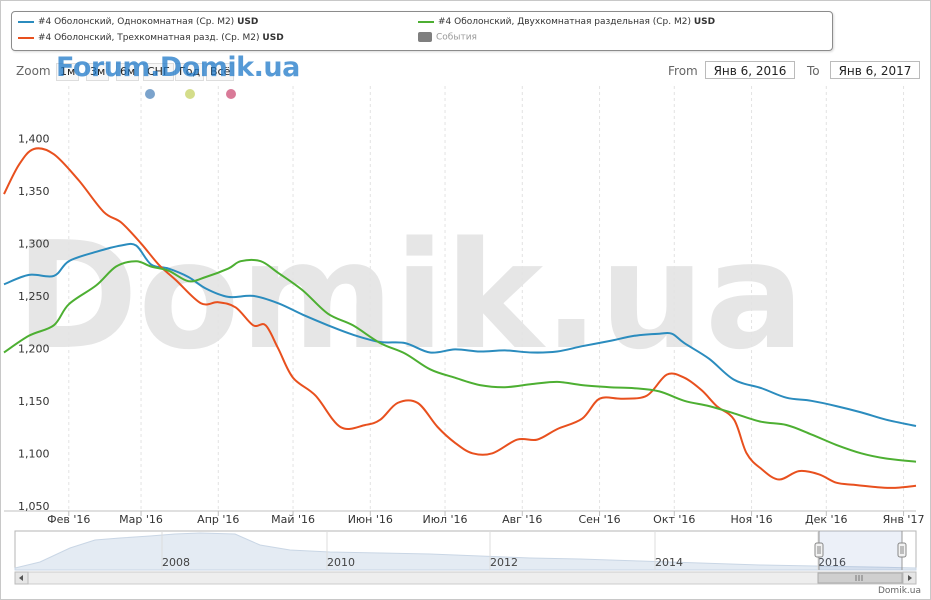  I want to click on navigator-year-label: 2014, so click(669, 562).